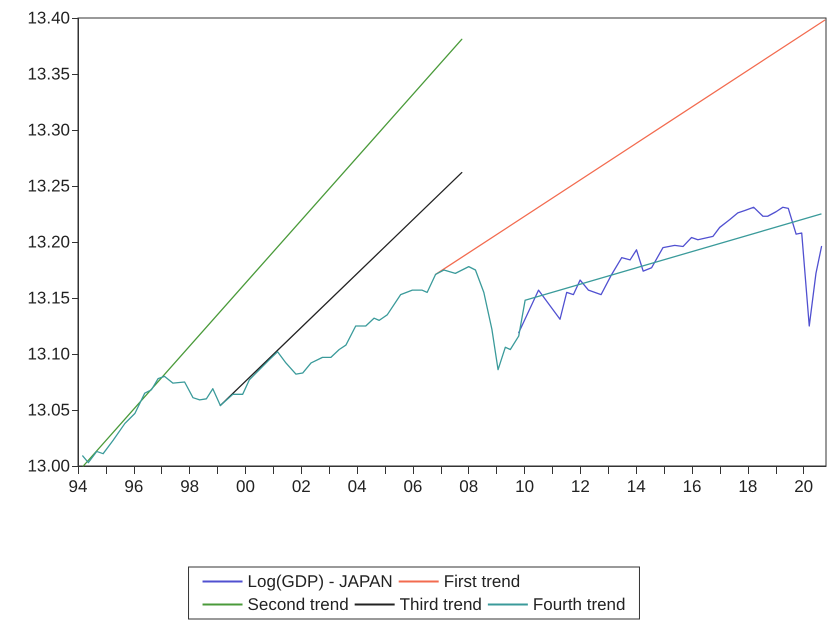  Describe the element at coordinates (48, 186) in the screenshot. I see `y-tick-label: 13.25` at that location.